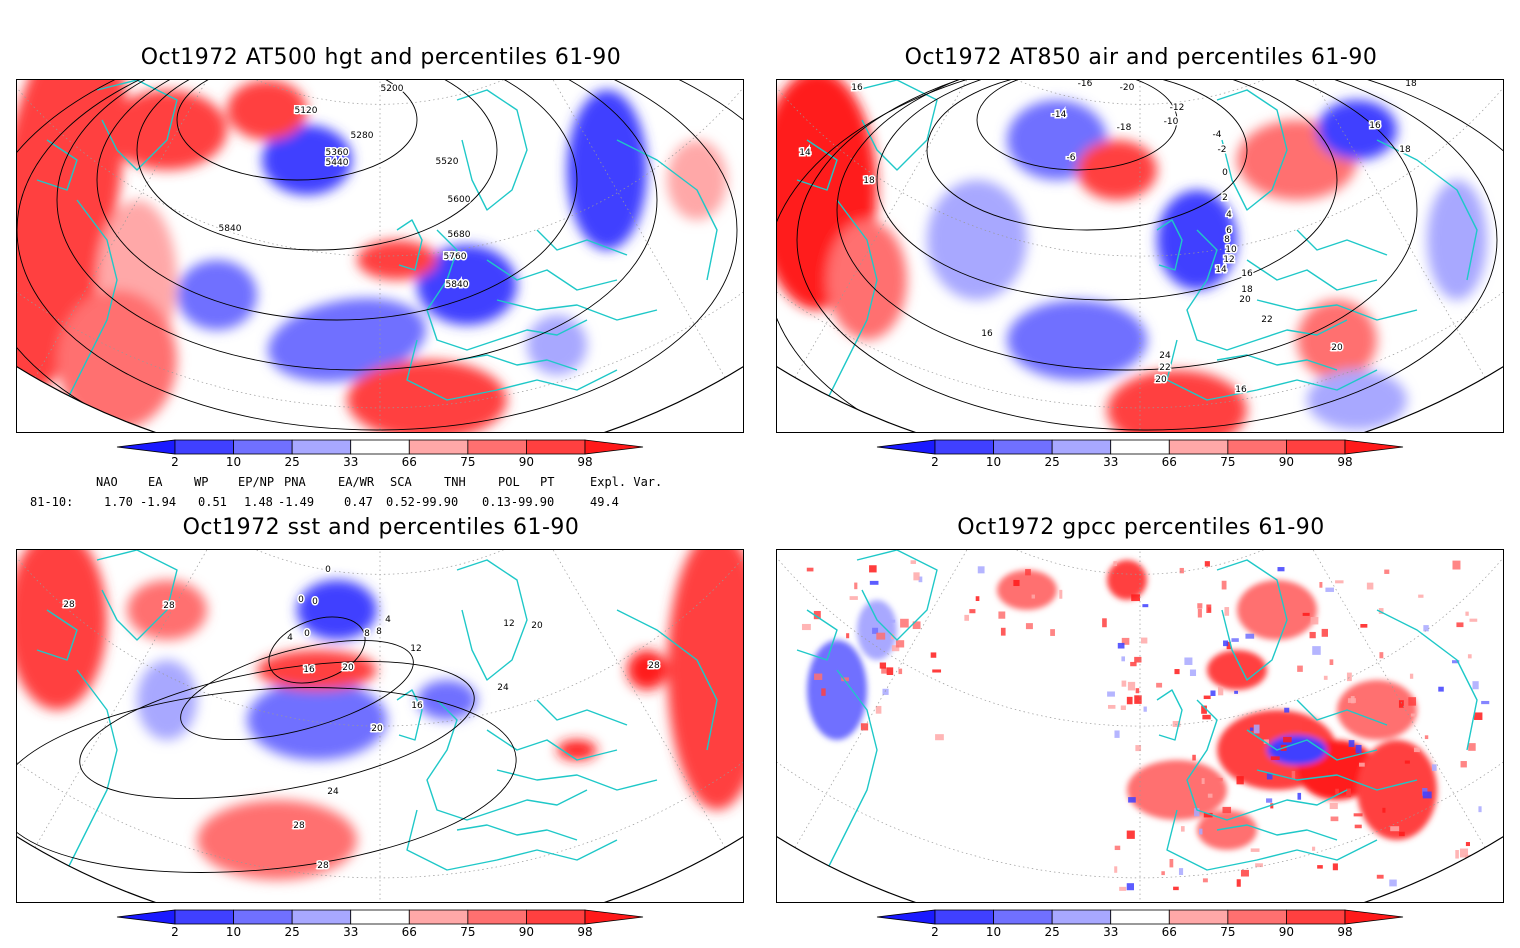 The height and width of the screenshot is (948, 1520). Describe the element at coordinates (256, 482) in the screenshot. I see `index-header: EP/NP` at that location.